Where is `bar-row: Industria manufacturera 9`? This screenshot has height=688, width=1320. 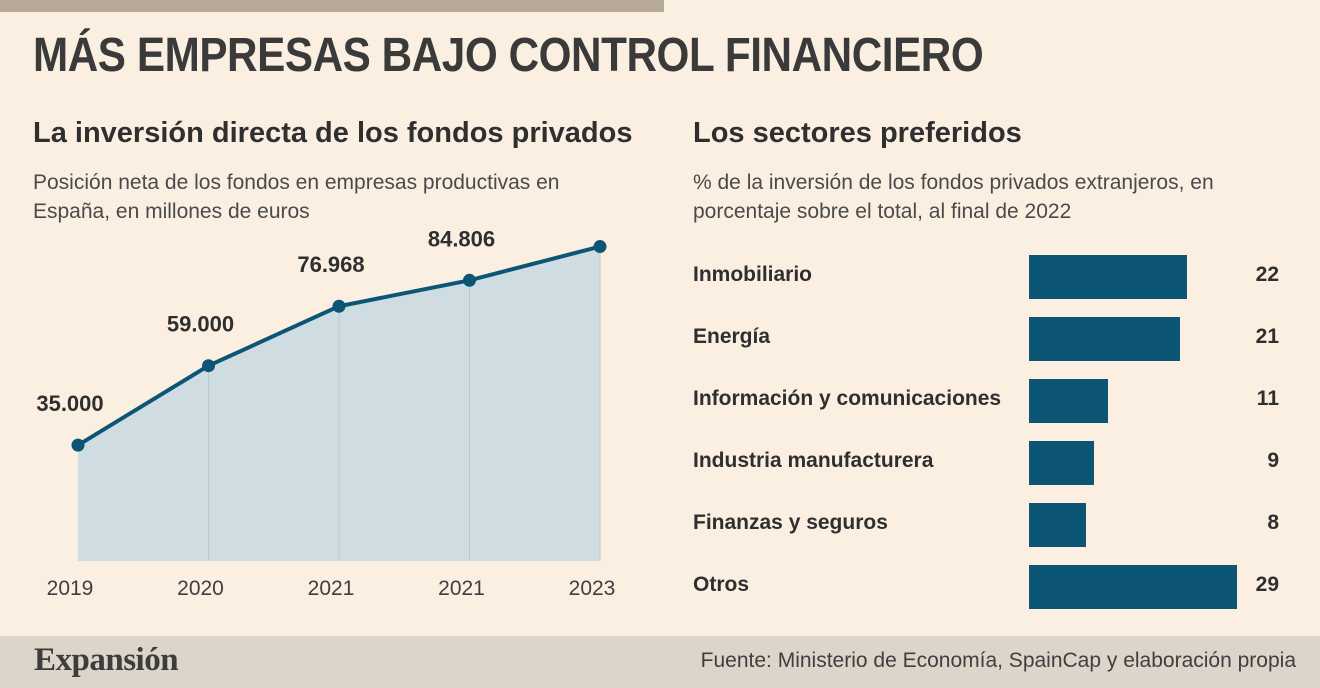
bar-row: Industria manufacturera 9 is located at coordinates (993, 463).